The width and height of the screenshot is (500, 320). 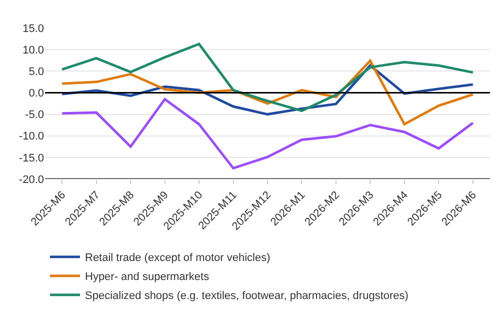 What do you see at coordinates (33, 28) in the screenshot?
I see `y-tick-label: 15.0` at bounding box center [33, 28].